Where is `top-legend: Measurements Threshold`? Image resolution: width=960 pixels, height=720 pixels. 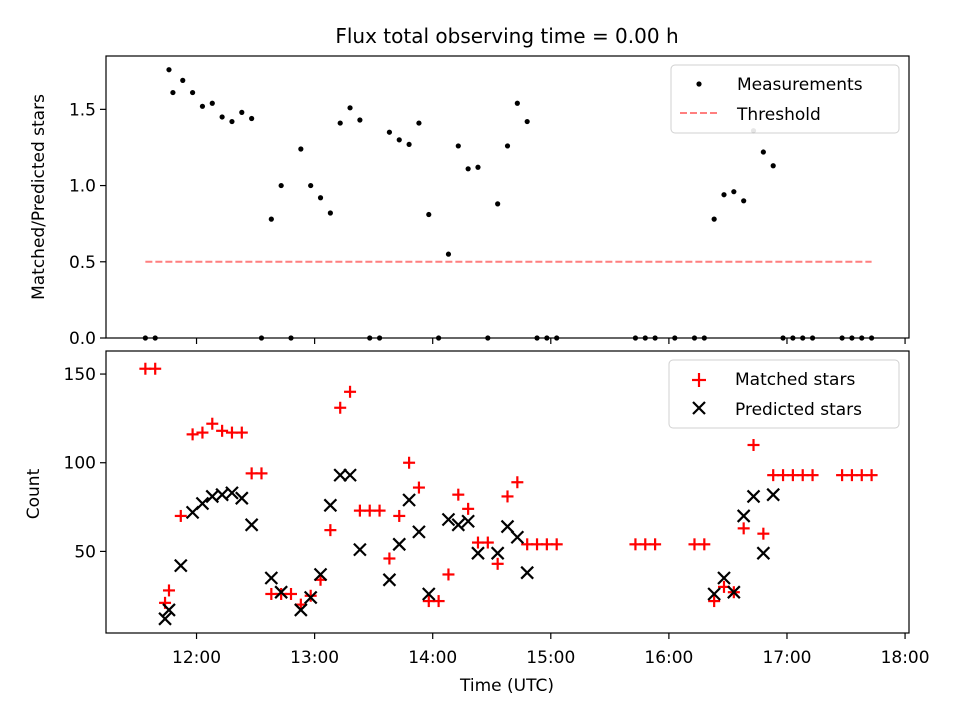
top-legend: Measurements Threshold is located at coordinates (785, 99).